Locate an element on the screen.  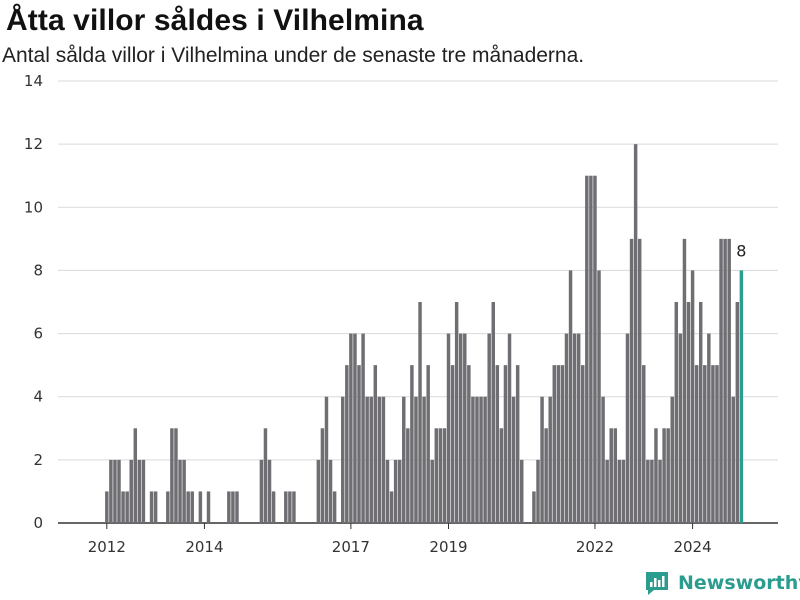
chart-title: Åtta villor såldes i Vilhelmina is located at coordinates (215, 20).